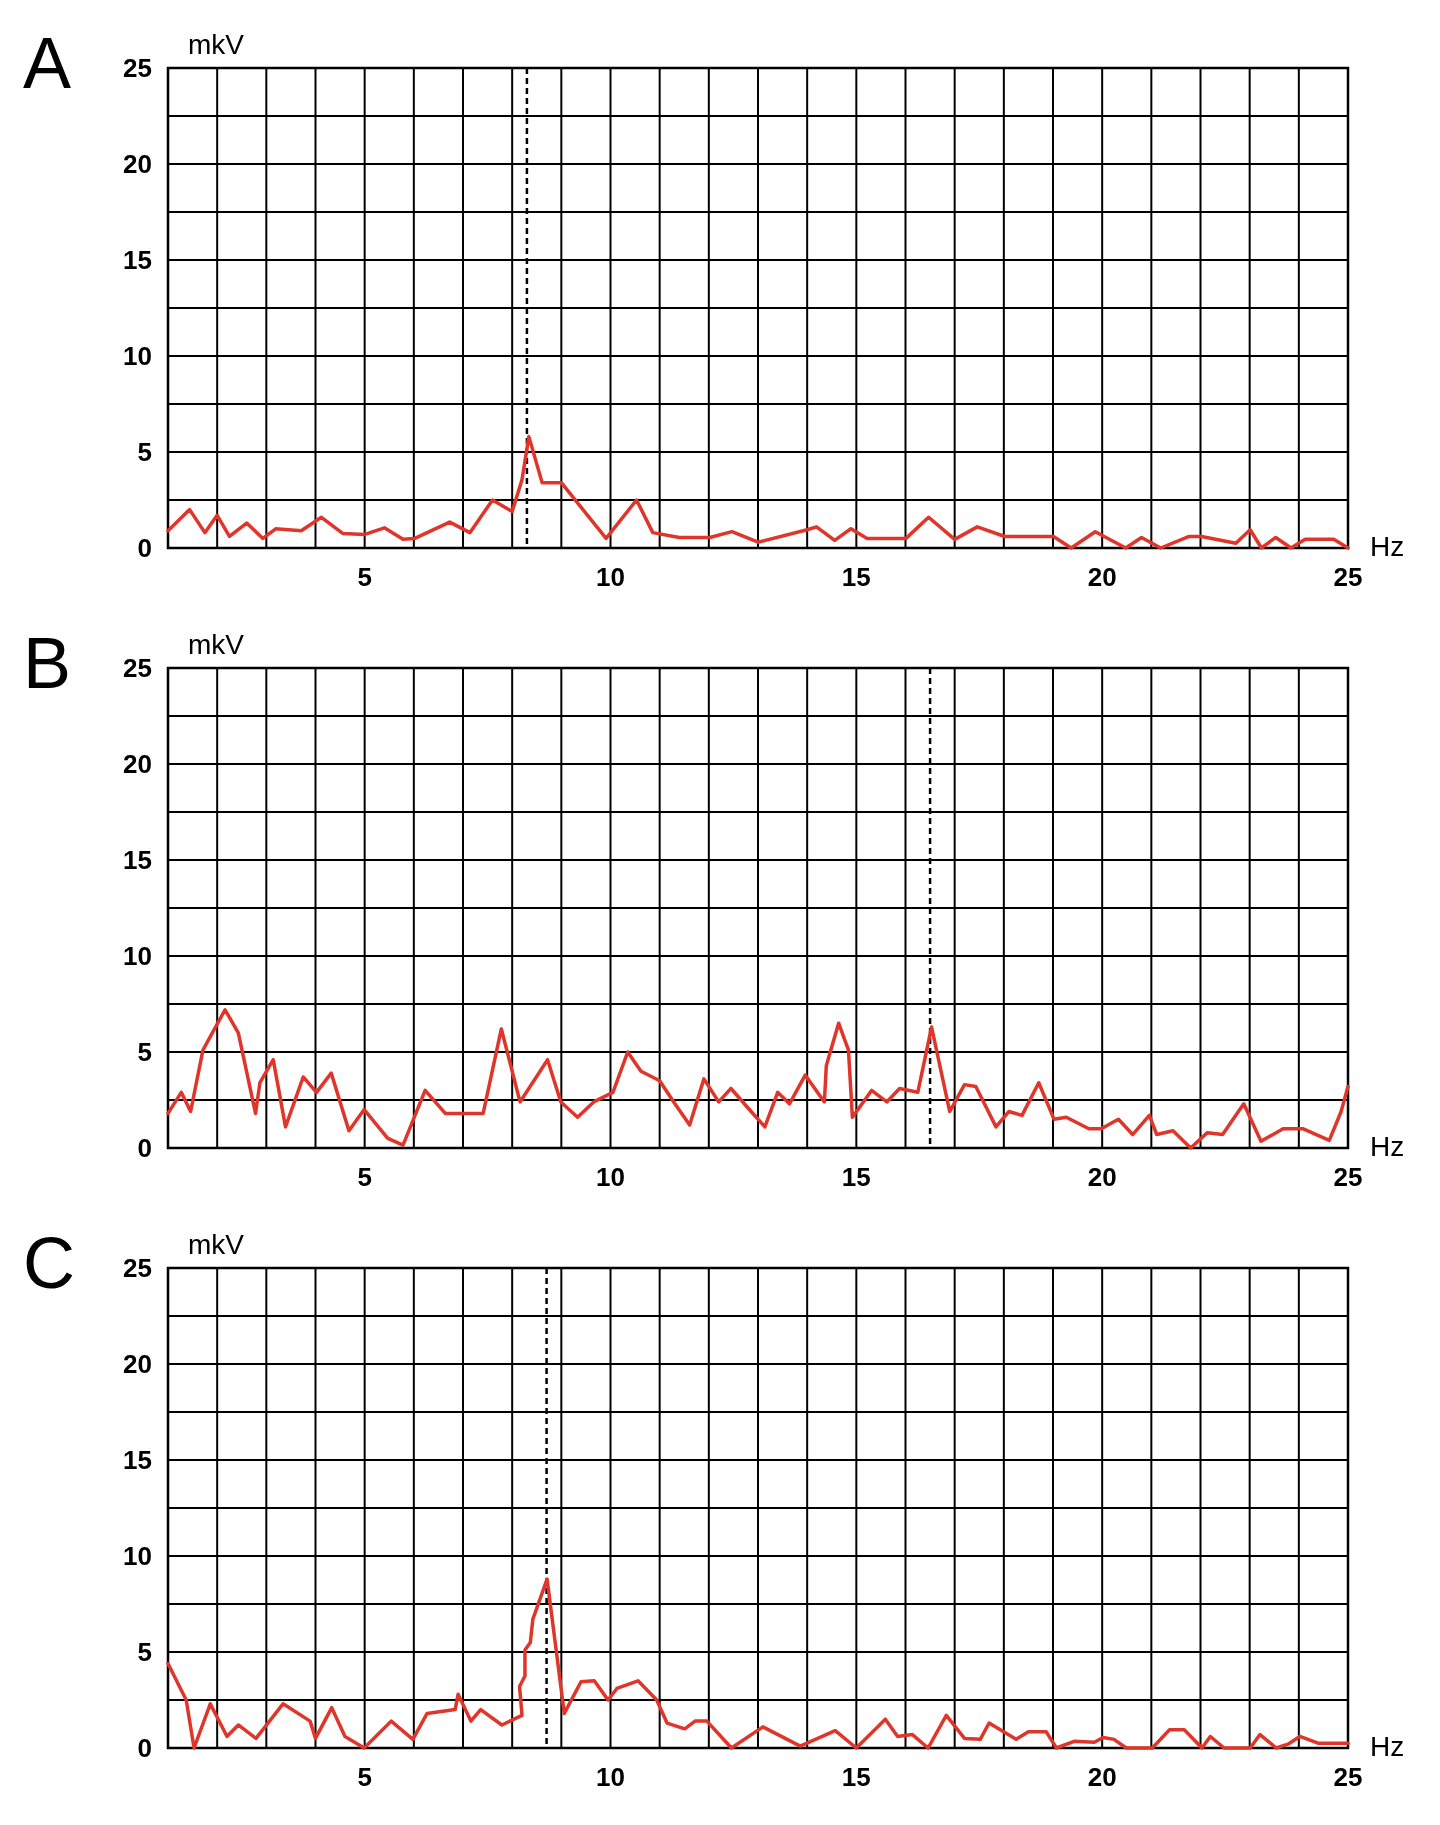  I want to click on chart-title: A, so click(47, 63).